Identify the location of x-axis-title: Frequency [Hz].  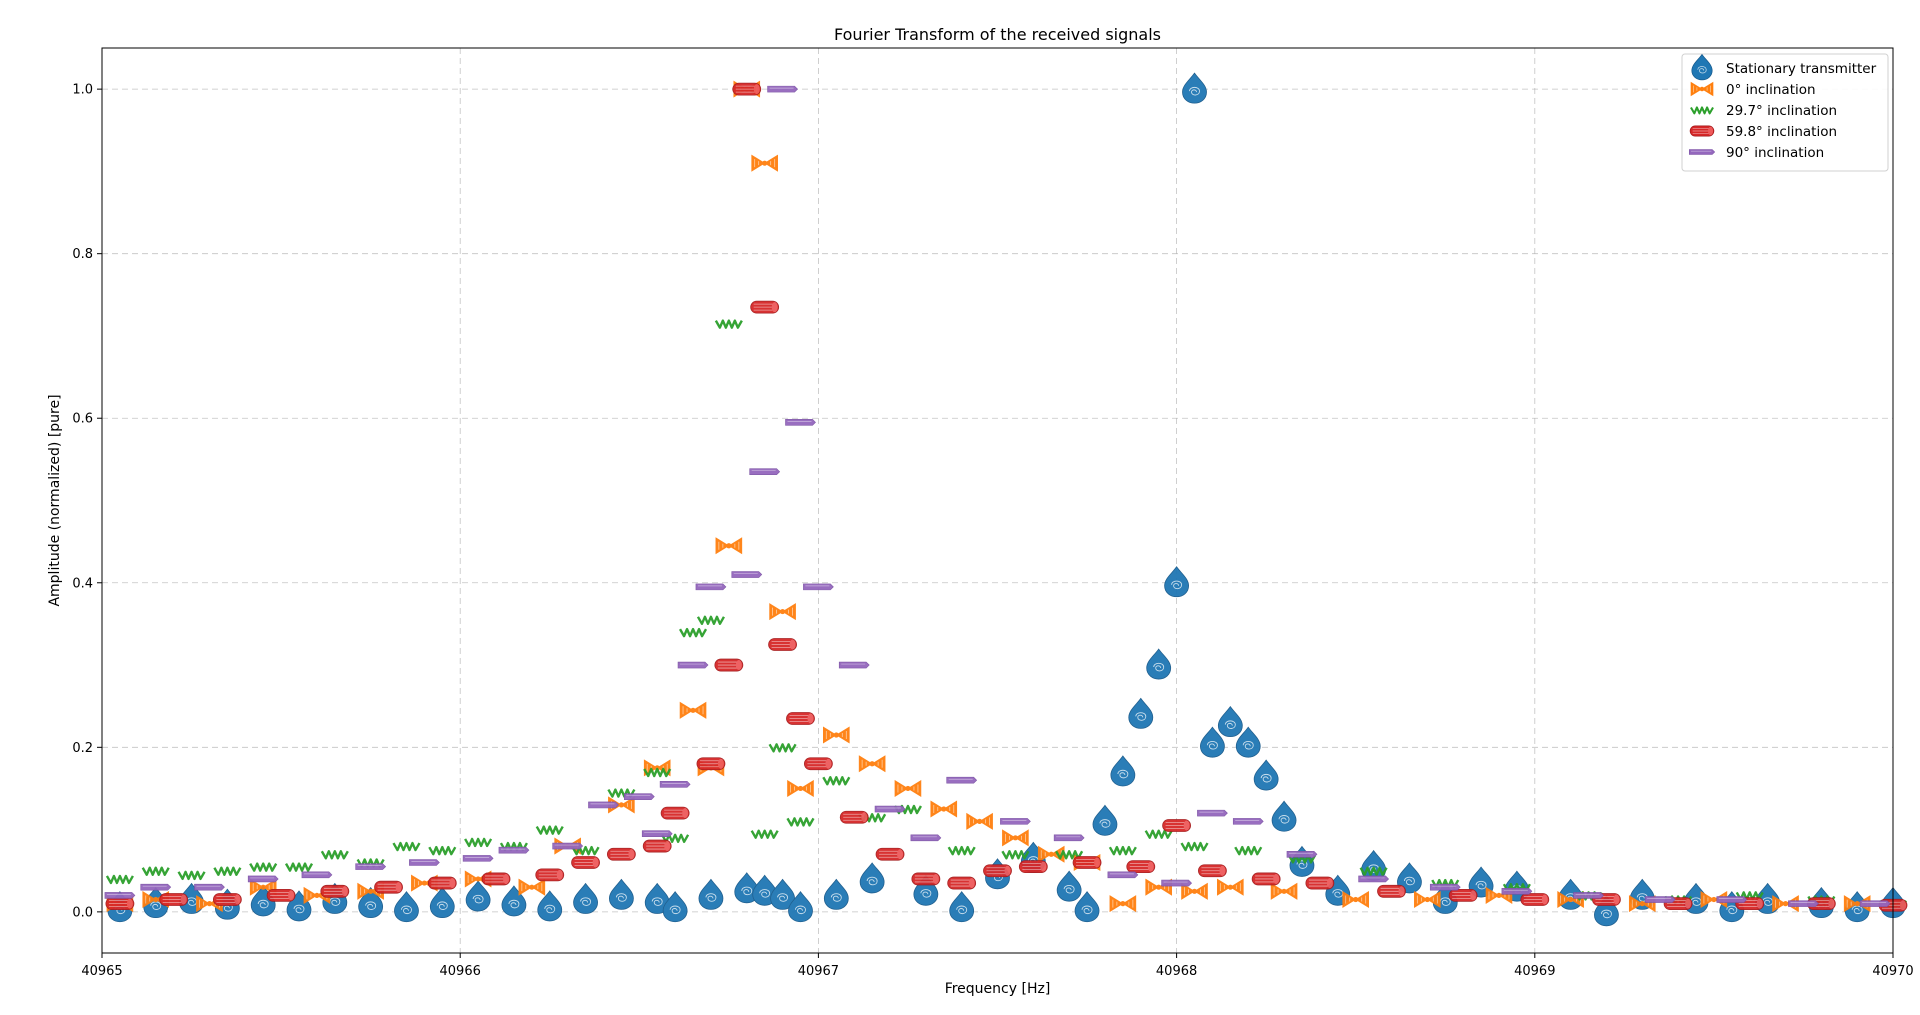
(998, 989).